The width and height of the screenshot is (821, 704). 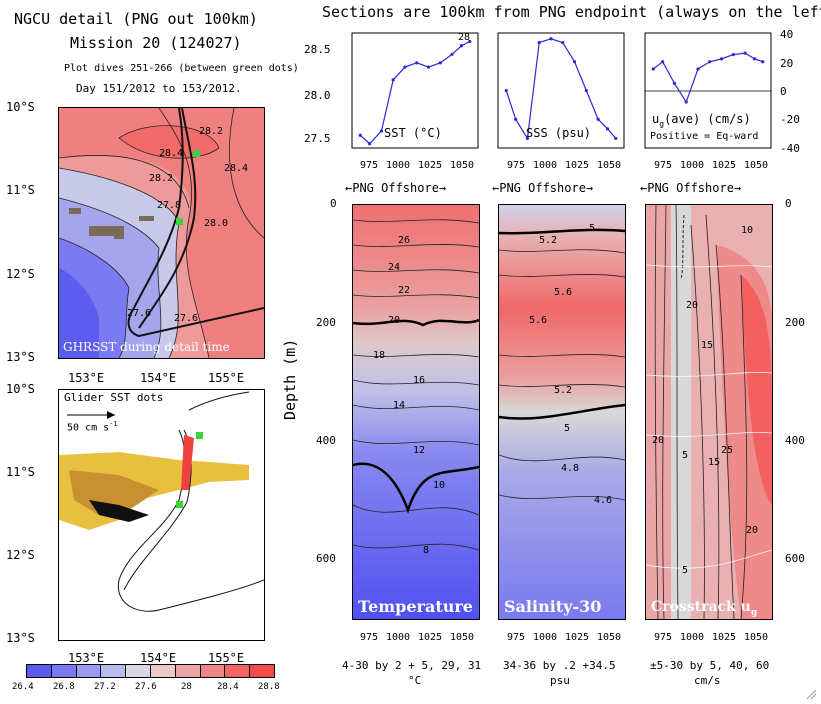 I want to click on sal-contour-label: 4.6, so click(x=603, y=500).